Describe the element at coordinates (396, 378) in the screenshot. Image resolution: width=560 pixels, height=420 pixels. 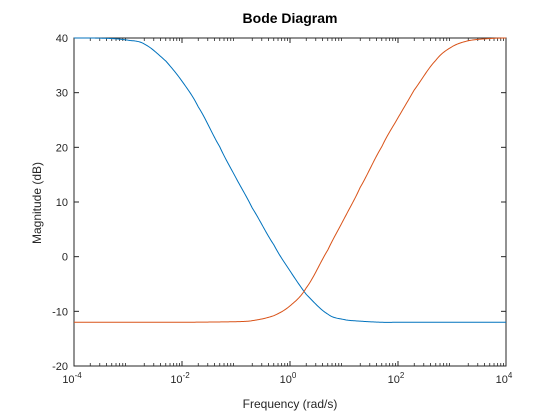
I see `x-tick-label: 10²` at that location.